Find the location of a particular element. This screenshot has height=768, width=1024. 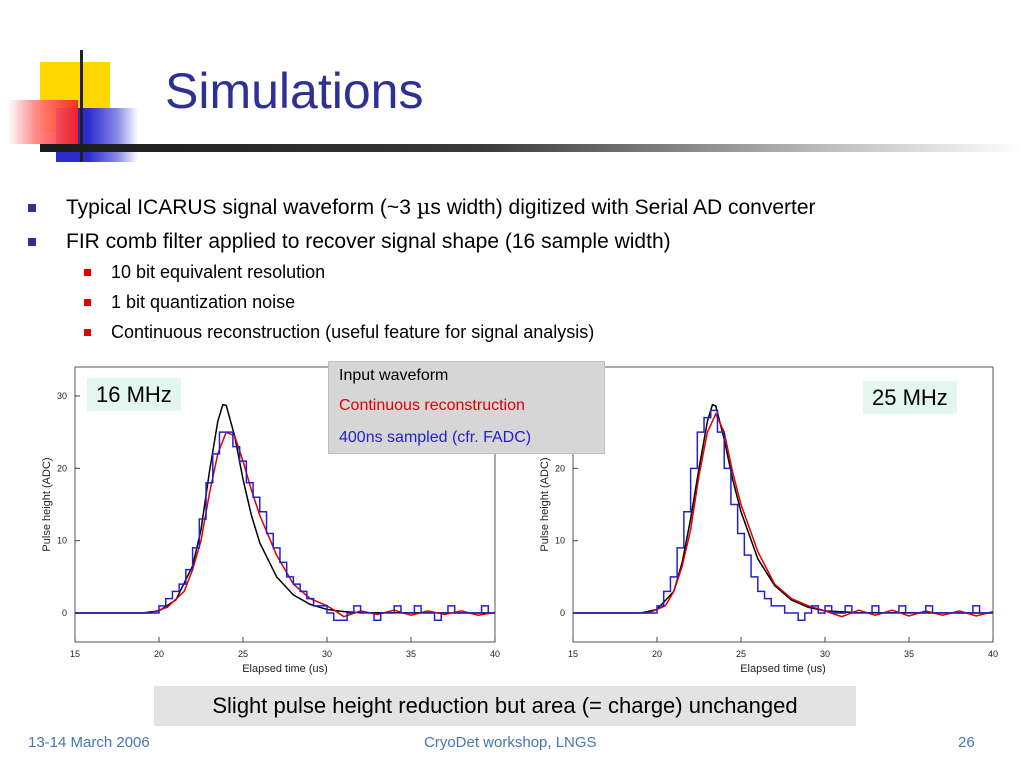

sub-bullet-resolution: 10 bit equivalent resolution is located at coordinates (205, 273).